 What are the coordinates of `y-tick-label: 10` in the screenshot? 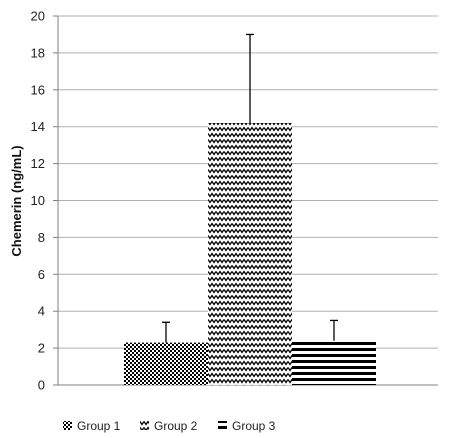 It's located at (38, 200).